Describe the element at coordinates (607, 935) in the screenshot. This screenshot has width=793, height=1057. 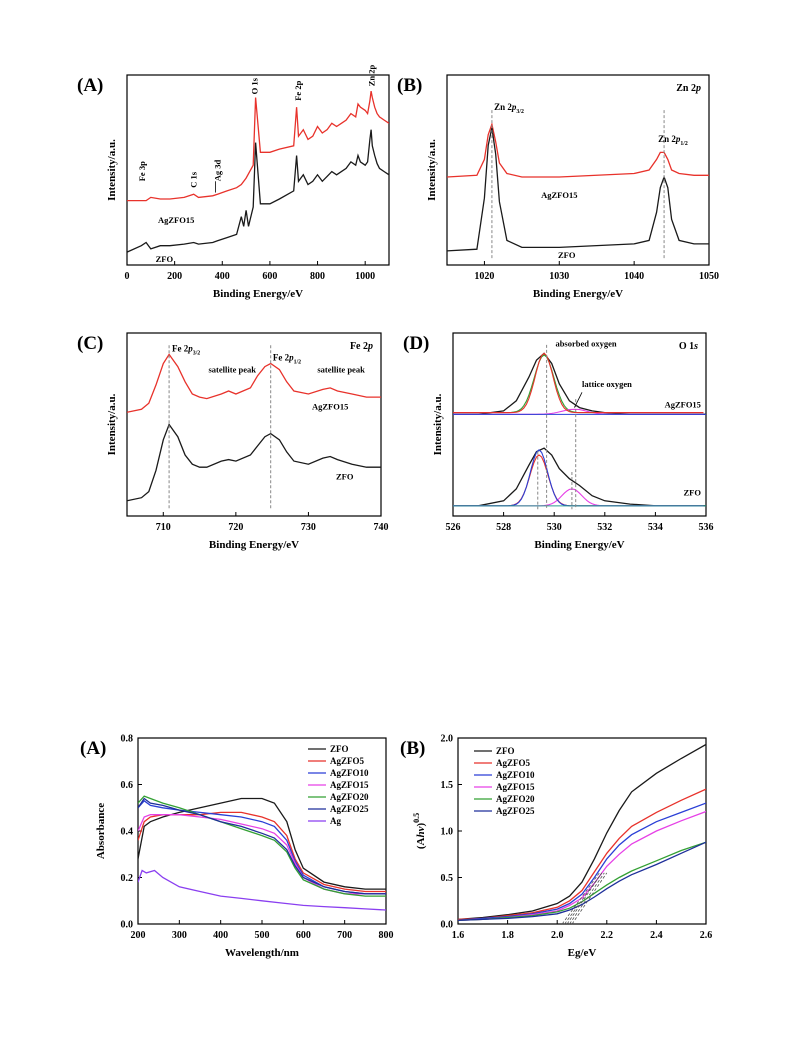
I see `x-tick-label: 2.2` at that location.